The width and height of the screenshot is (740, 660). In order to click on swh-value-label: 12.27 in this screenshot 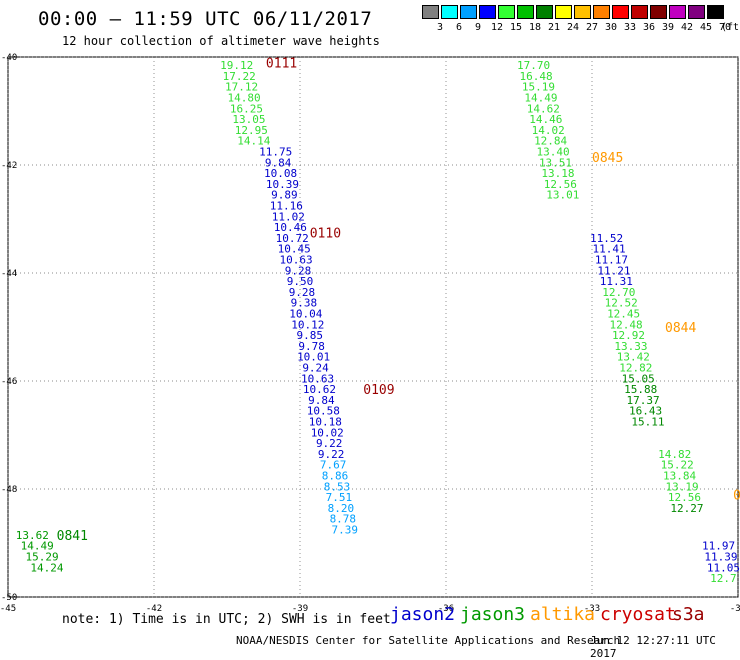, I will do `click(686, 508)`.